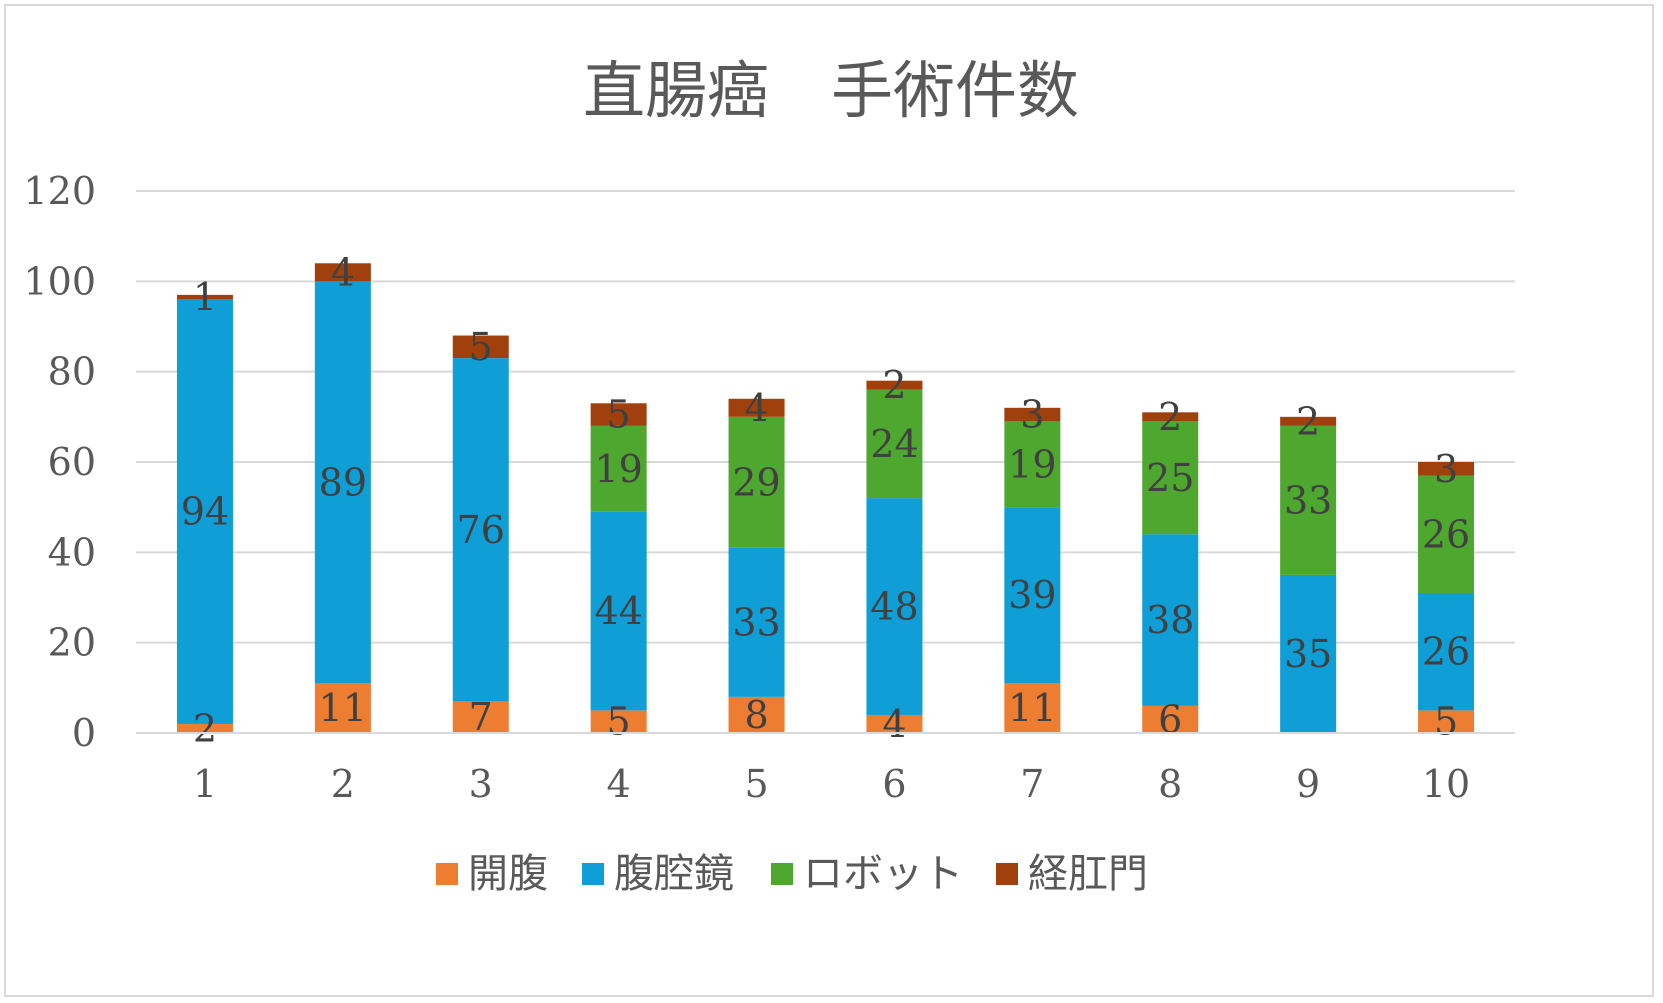 This screenshot has height=1003, width=1663. What do you see at coordinates (831, 90) in the screenshot?
I see `chart-title: 直腸癌 手術件数` at bounding box center [831, 90].